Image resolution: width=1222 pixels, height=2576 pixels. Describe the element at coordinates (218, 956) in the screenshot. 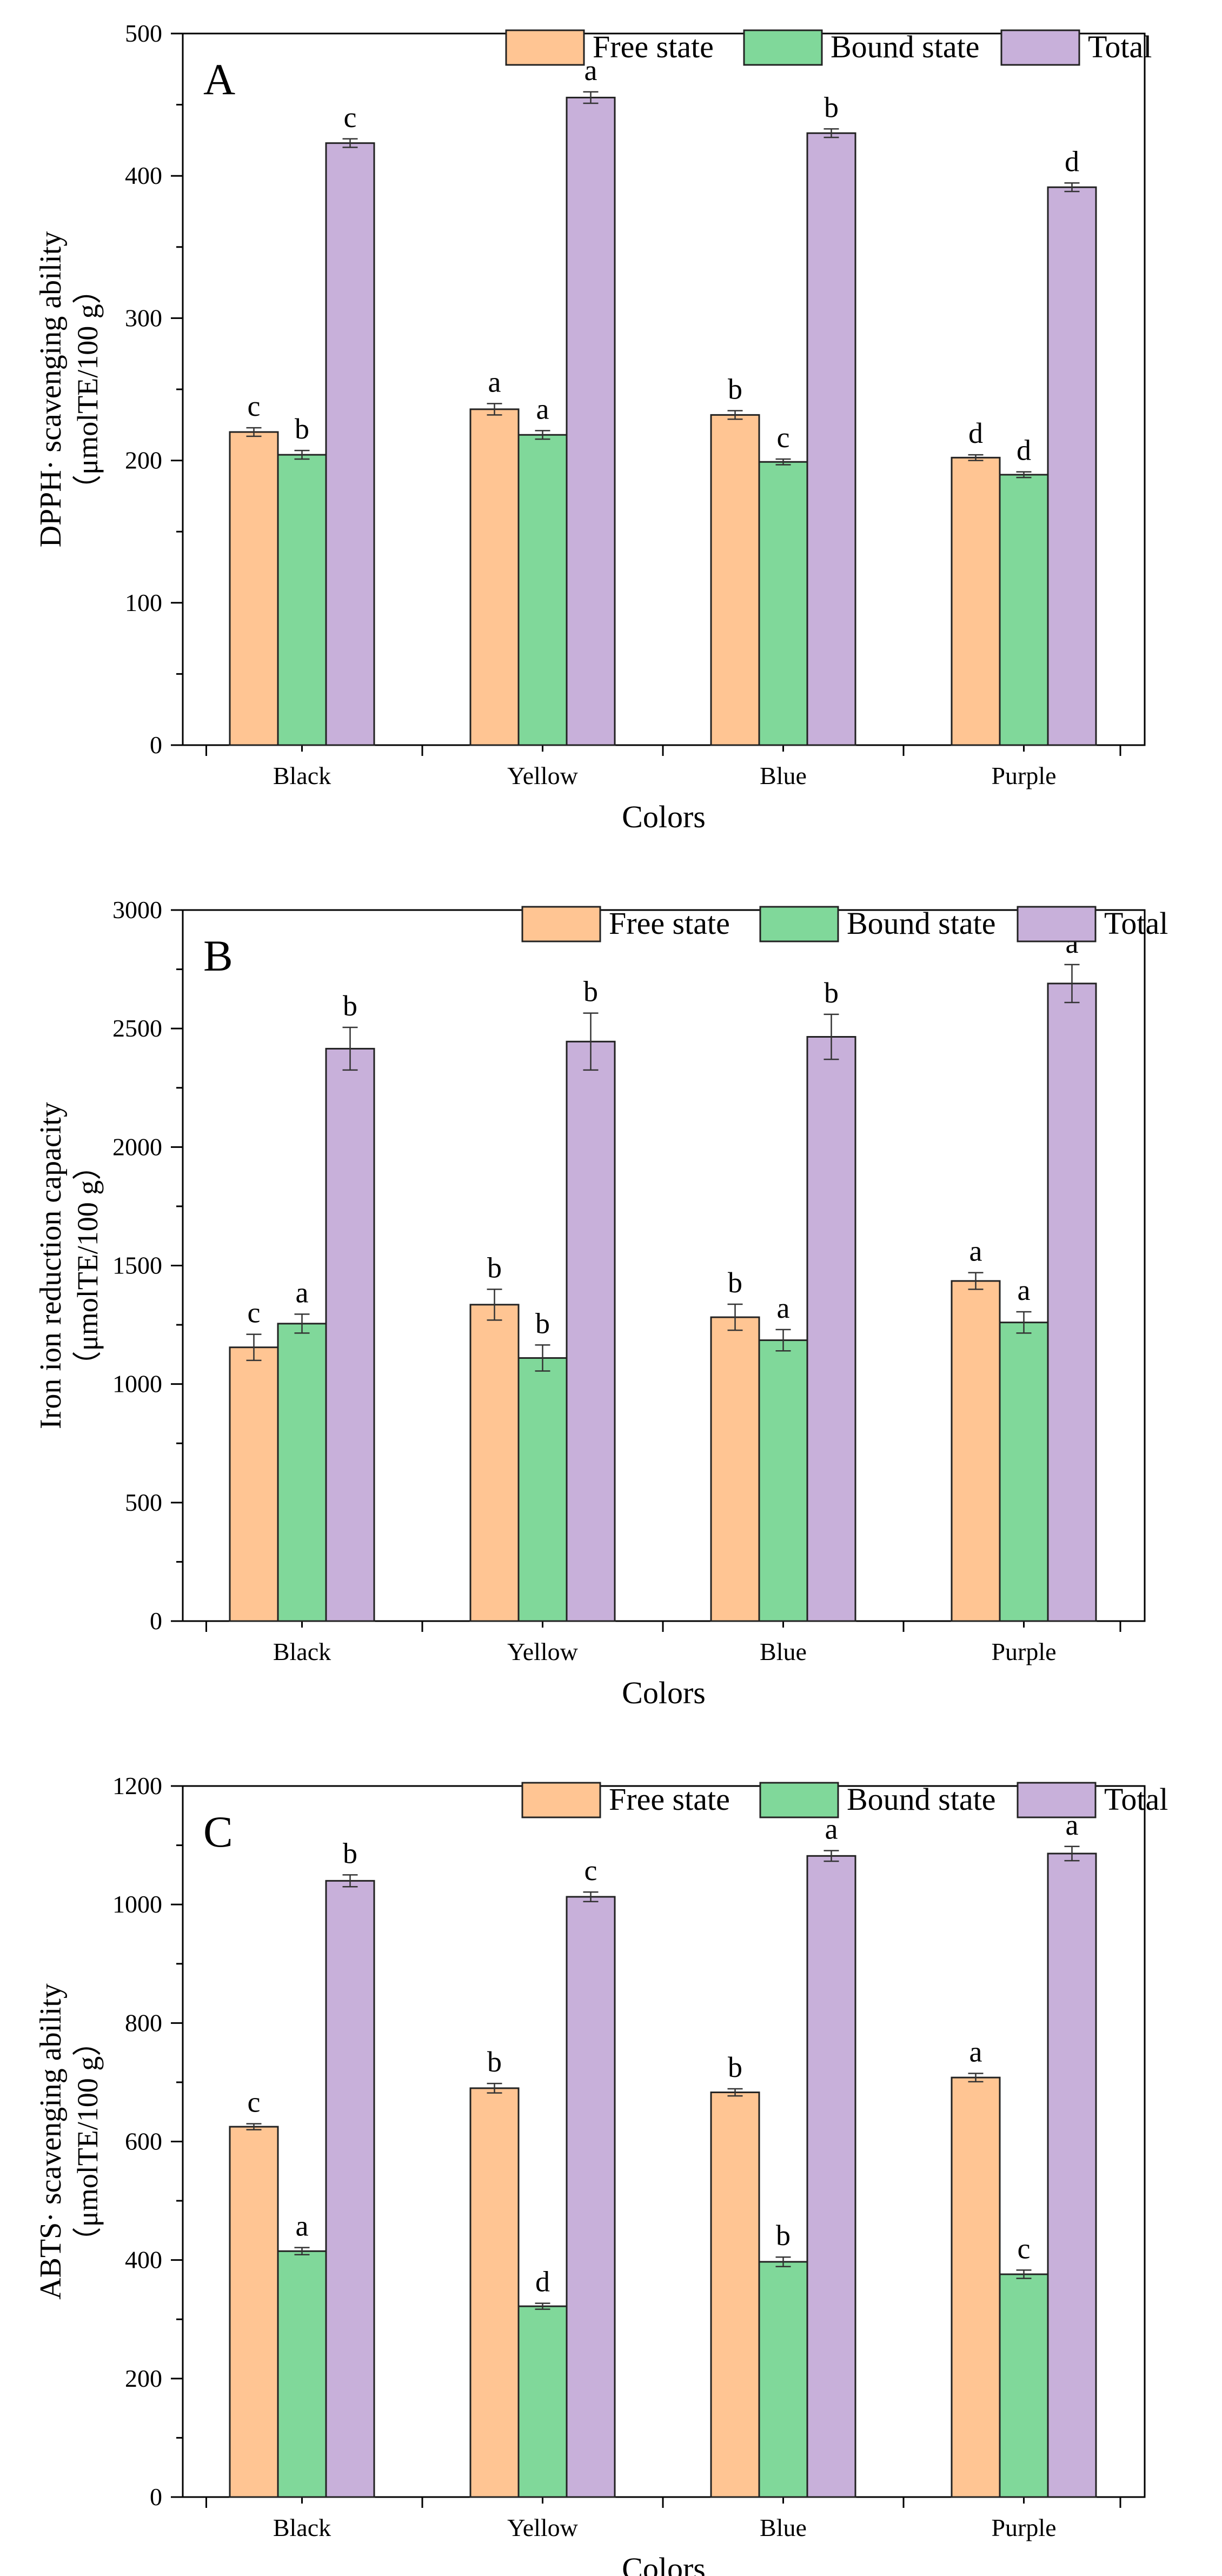

I see `panel-label: B` at that location.